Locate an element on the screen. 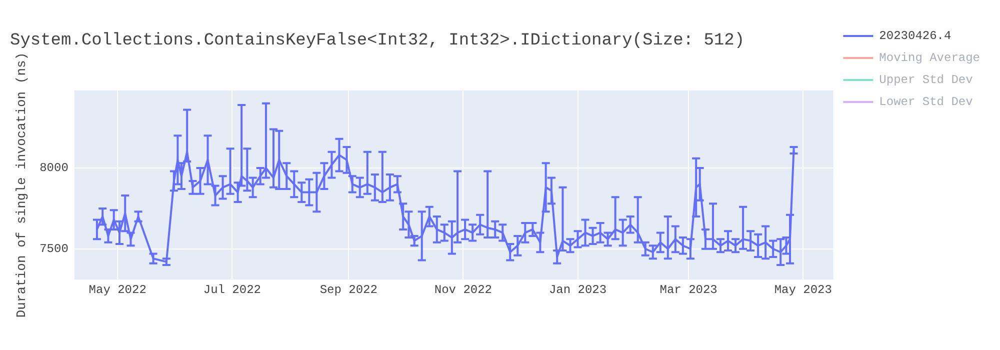 The image size is (1000, 350). legend-label: Lower Std Dev is located at coordinates (926, 102).